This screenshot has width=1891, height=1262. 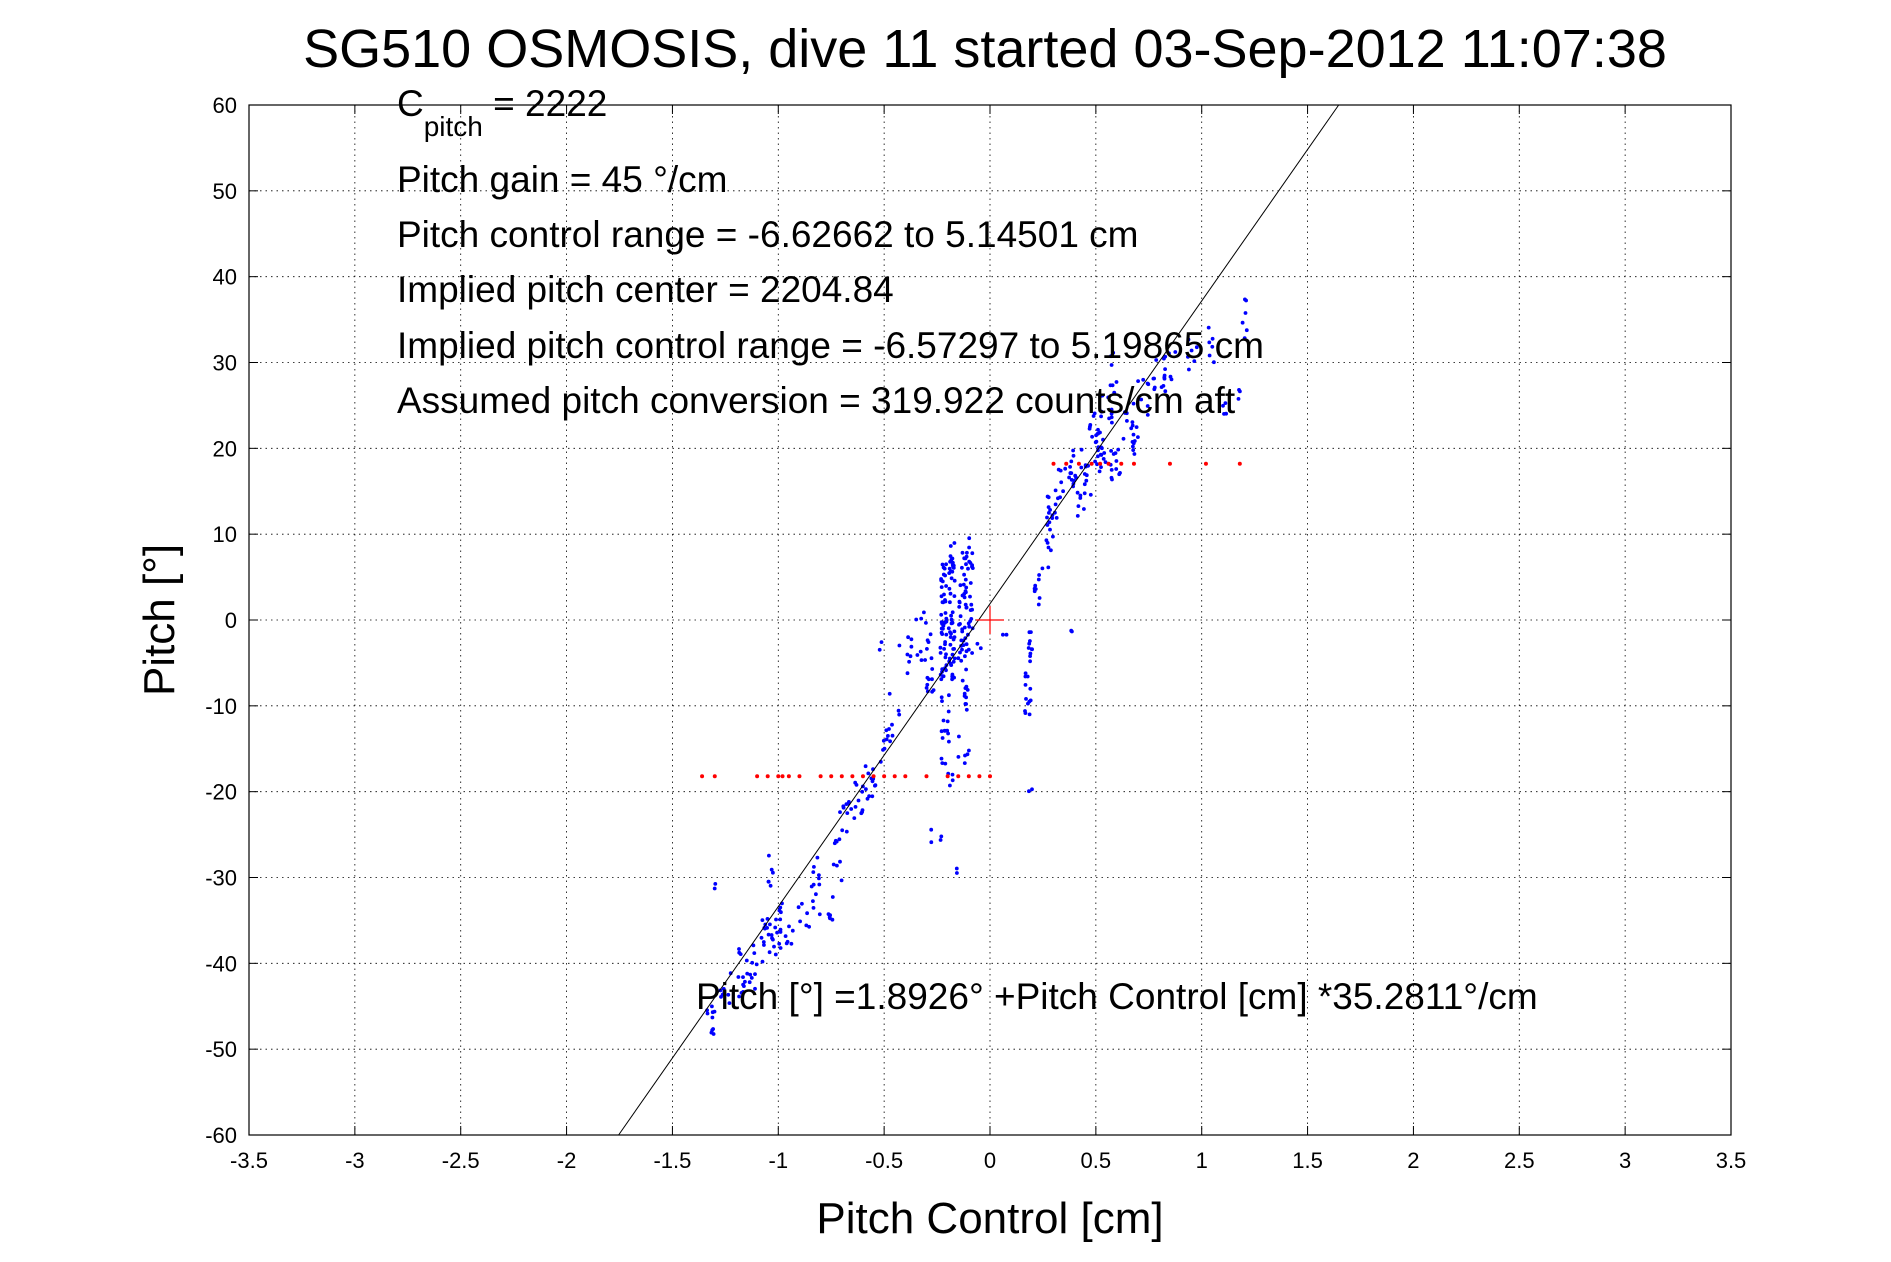 I want to click on x-tick-label: -2, so click(x=567, y=1160).